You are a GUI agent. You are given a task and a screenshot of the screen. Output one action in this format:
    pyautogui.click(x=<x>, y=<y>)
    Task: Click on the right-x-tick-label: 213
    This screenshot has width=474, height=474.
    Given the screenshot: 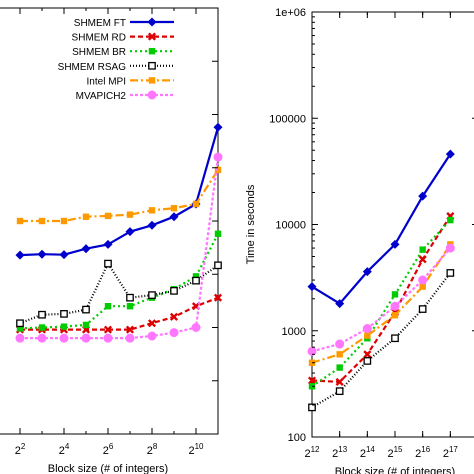 What is the action you would take?
    pyautogui.click(x=340, y=452)
    